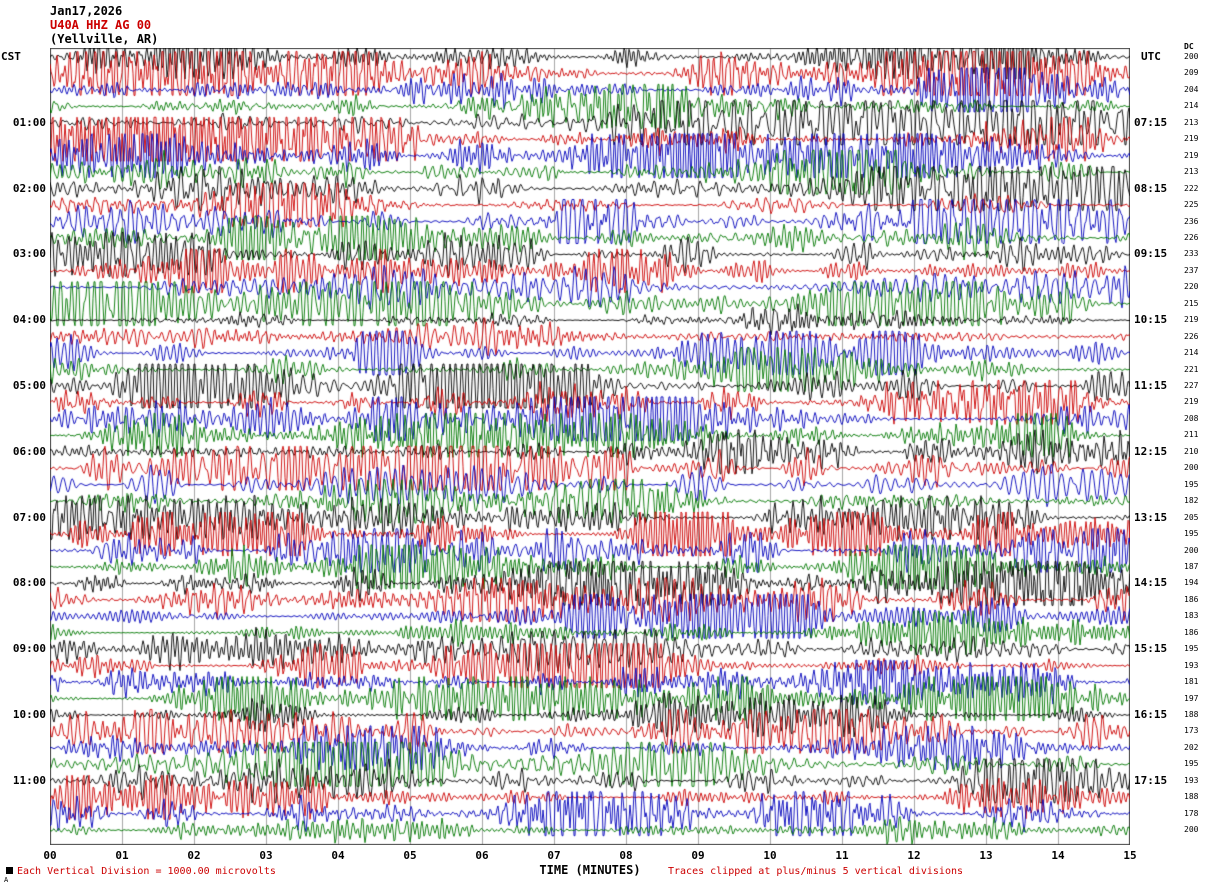  Describe the element at coordinates (9, 870) in the screenshot. I see `division-marker` at that location.